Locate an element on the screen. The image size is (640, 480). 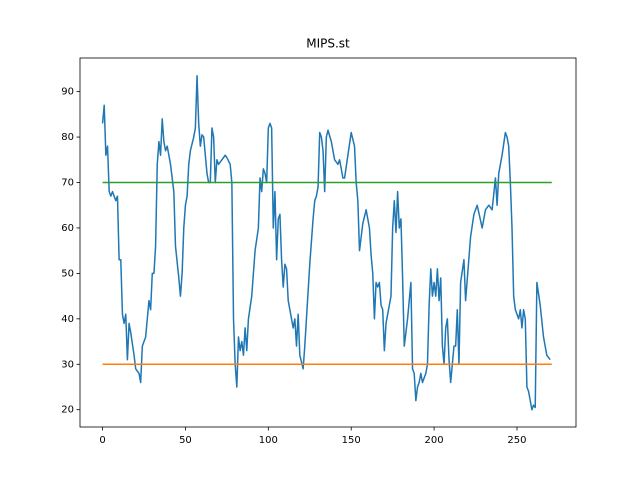
y-tick-label: 60 is located at coordinates (67, 228).